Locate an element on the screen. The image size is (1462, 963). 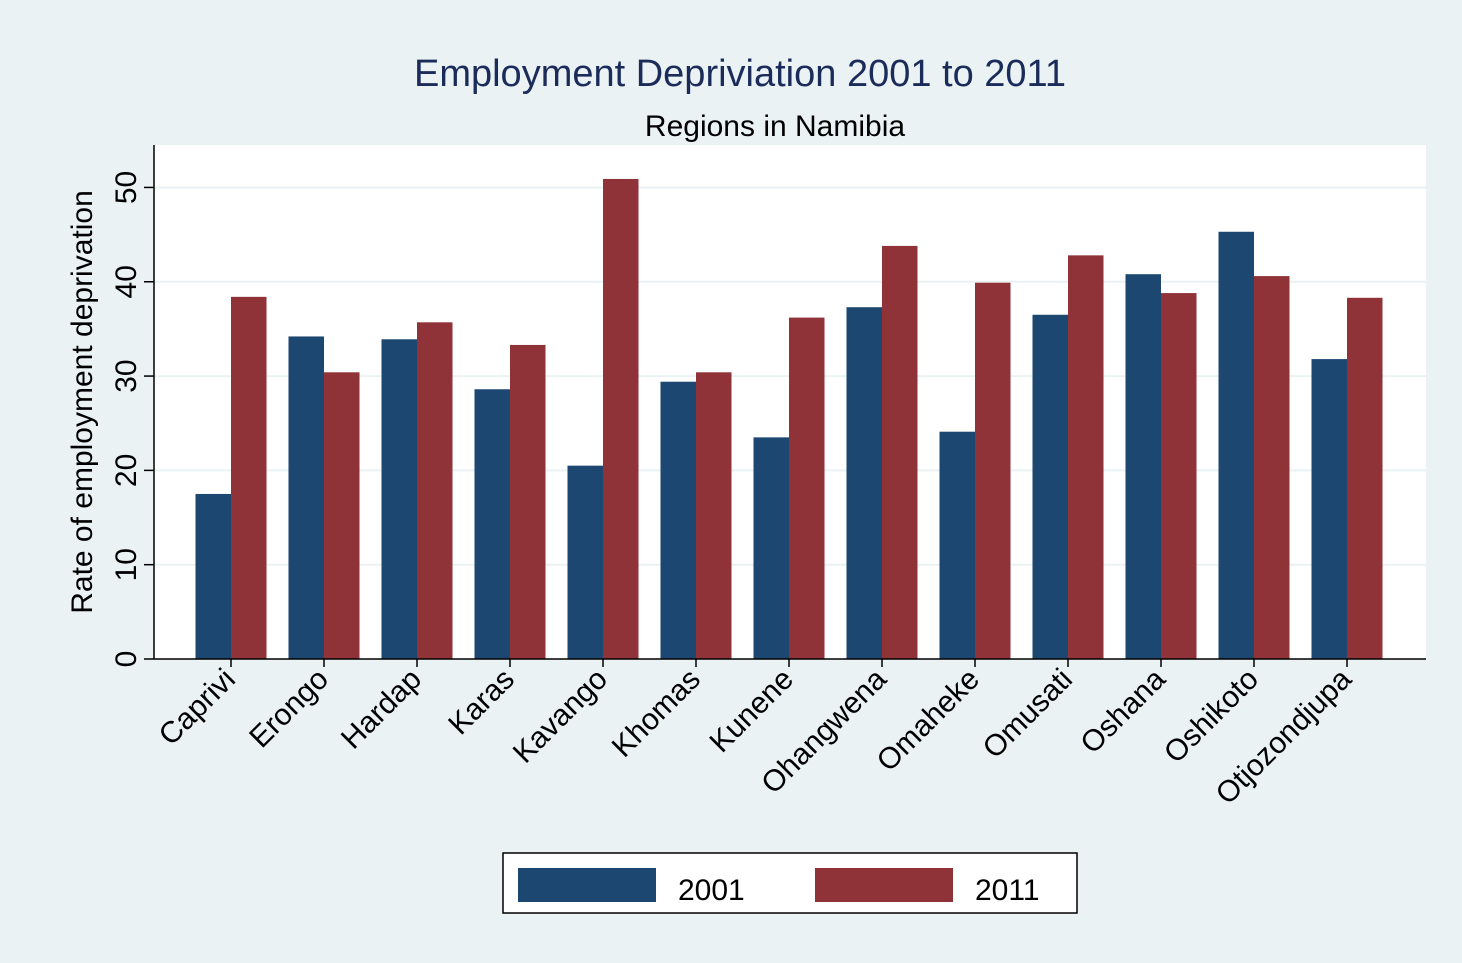
legend-swatch-2011 is located at coordinates (884, 885).